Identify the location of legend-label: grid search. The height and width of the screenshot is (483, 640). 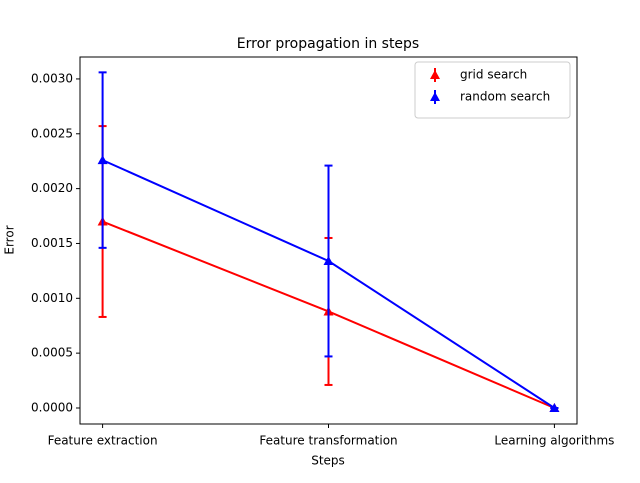
(493, 75).